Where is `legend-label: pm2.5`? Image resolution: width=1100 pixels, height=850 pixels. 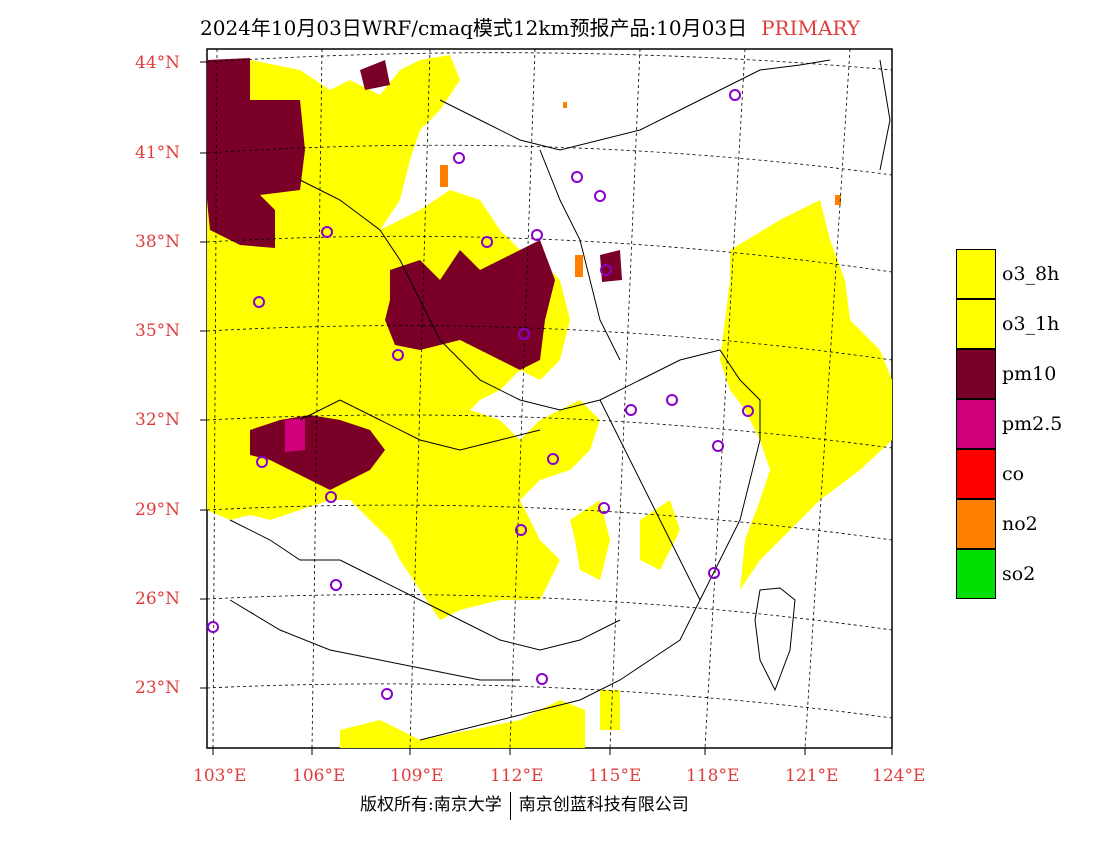 legend-label: pm2.5 is located at coordinates (1032, 424).